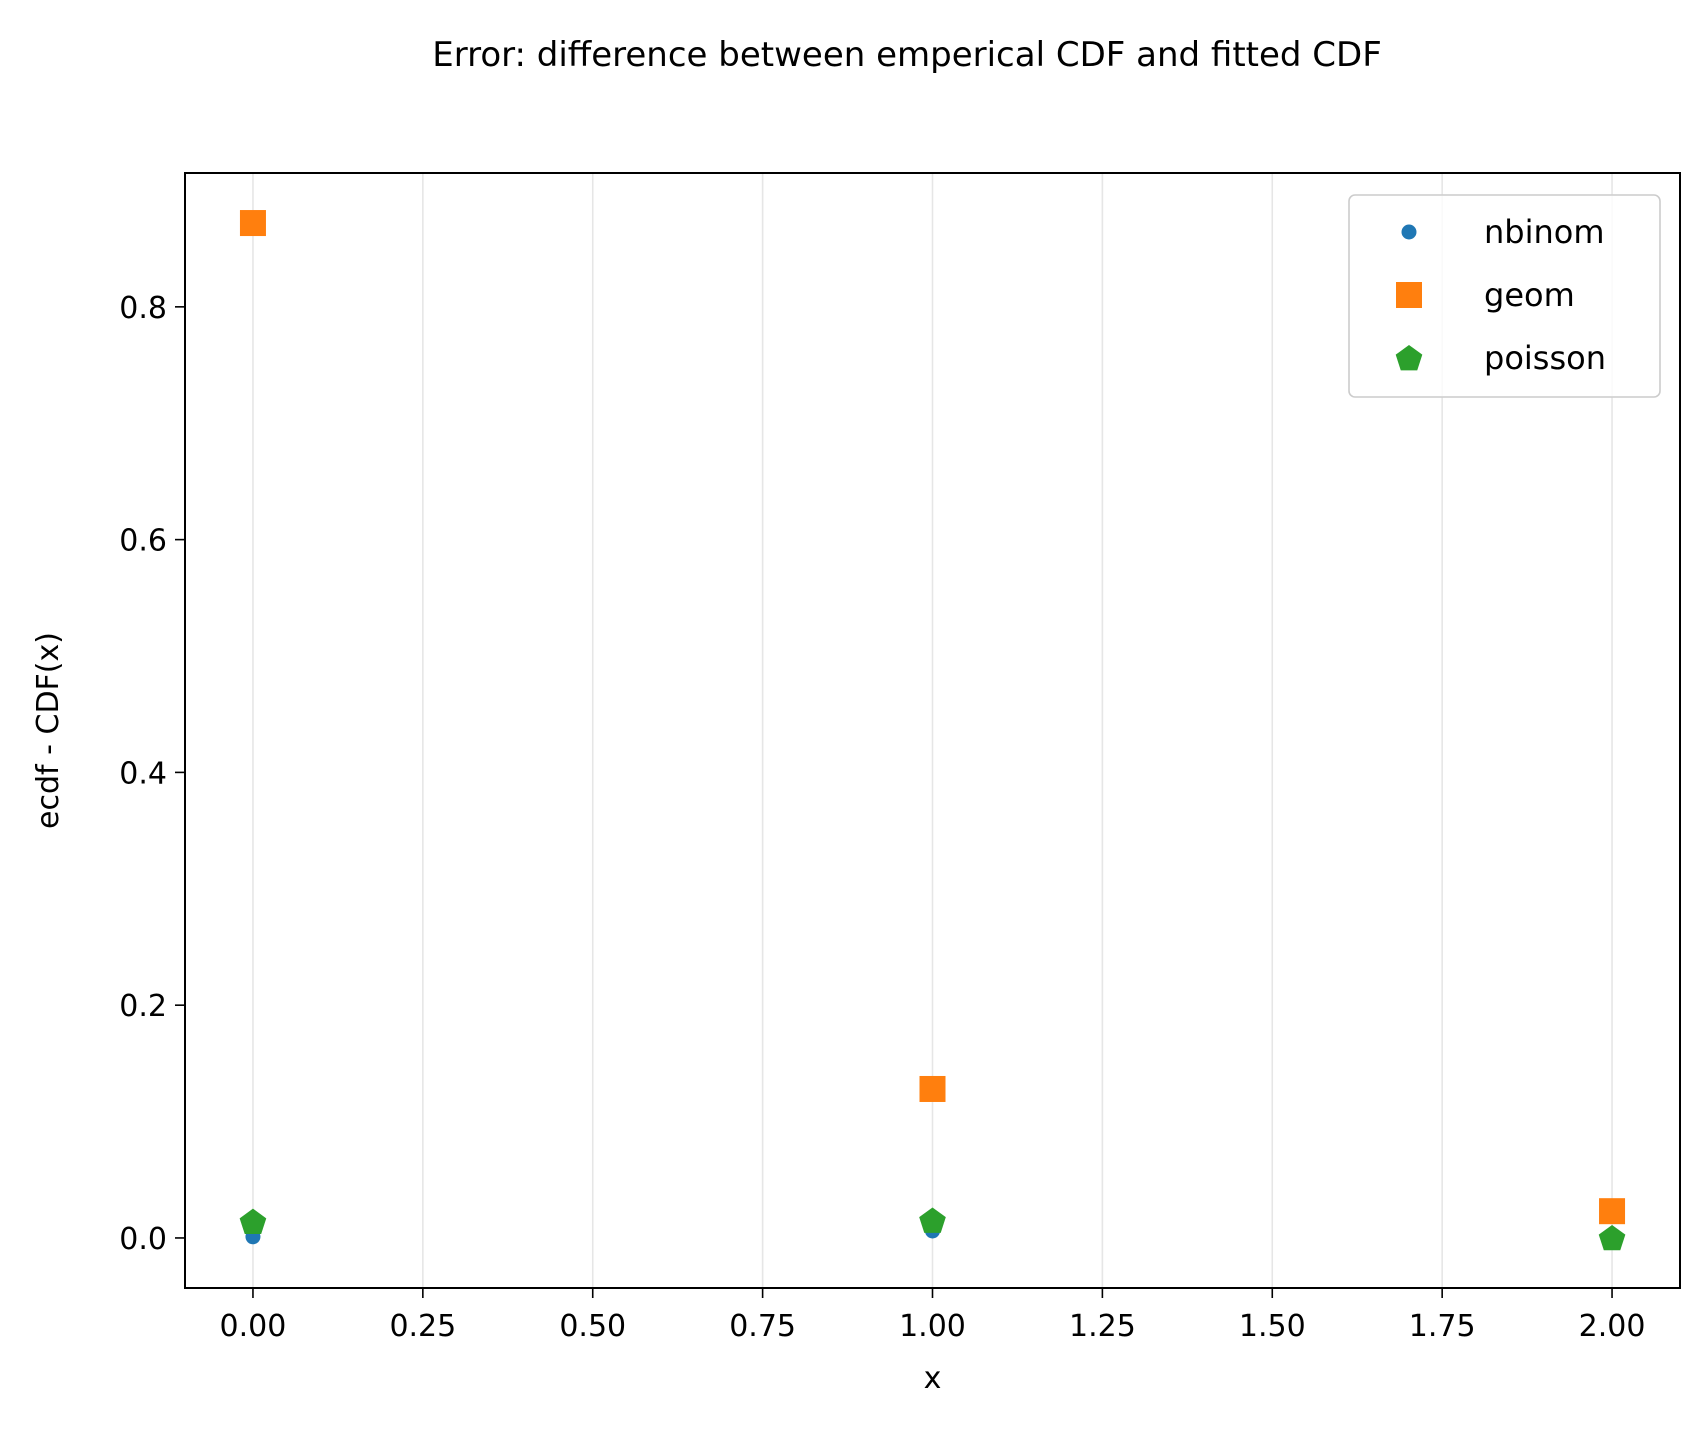 The image size is (1702, 1442). Describe the element at coordinates (1544, 232) in the screenshot. I see `legend-label: nbinom` at that location.